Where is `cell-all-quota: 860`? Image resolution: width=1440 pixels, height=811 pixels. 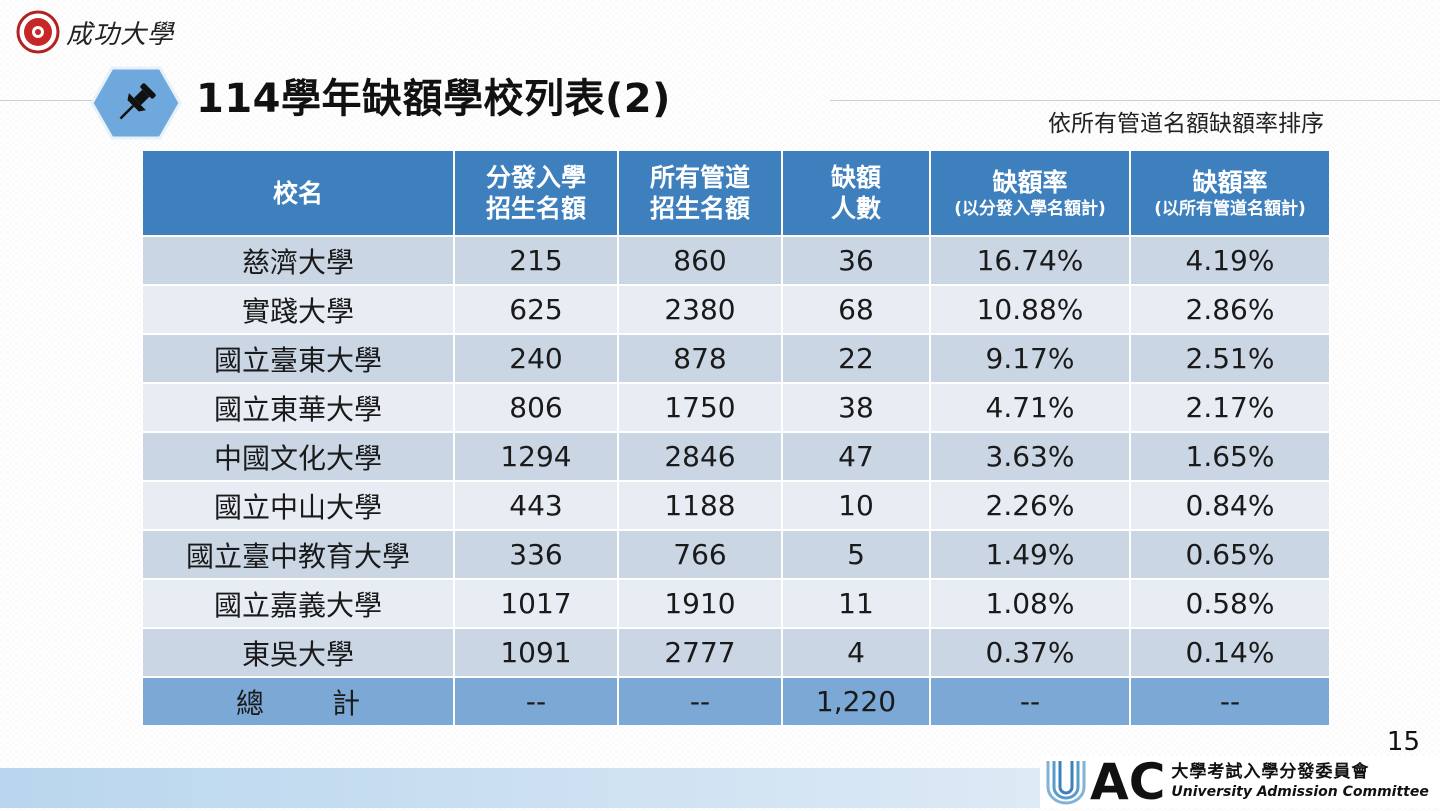
cell-all-quota: 860 is located at coordinates (700, 260).